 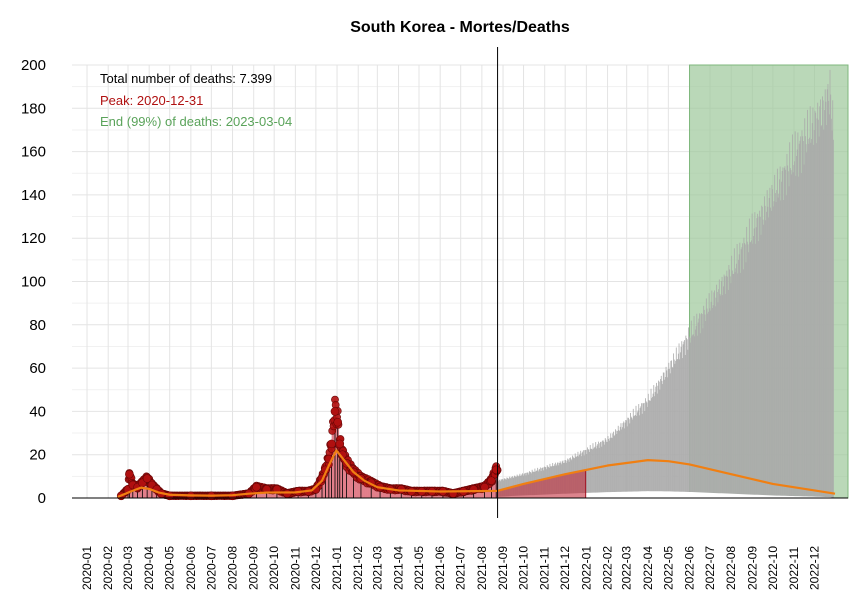 What do you see at coordinates (815, 568) in the screenshot?
I see `x-tick-label: 2022-12` at bounding box center [815, 568].